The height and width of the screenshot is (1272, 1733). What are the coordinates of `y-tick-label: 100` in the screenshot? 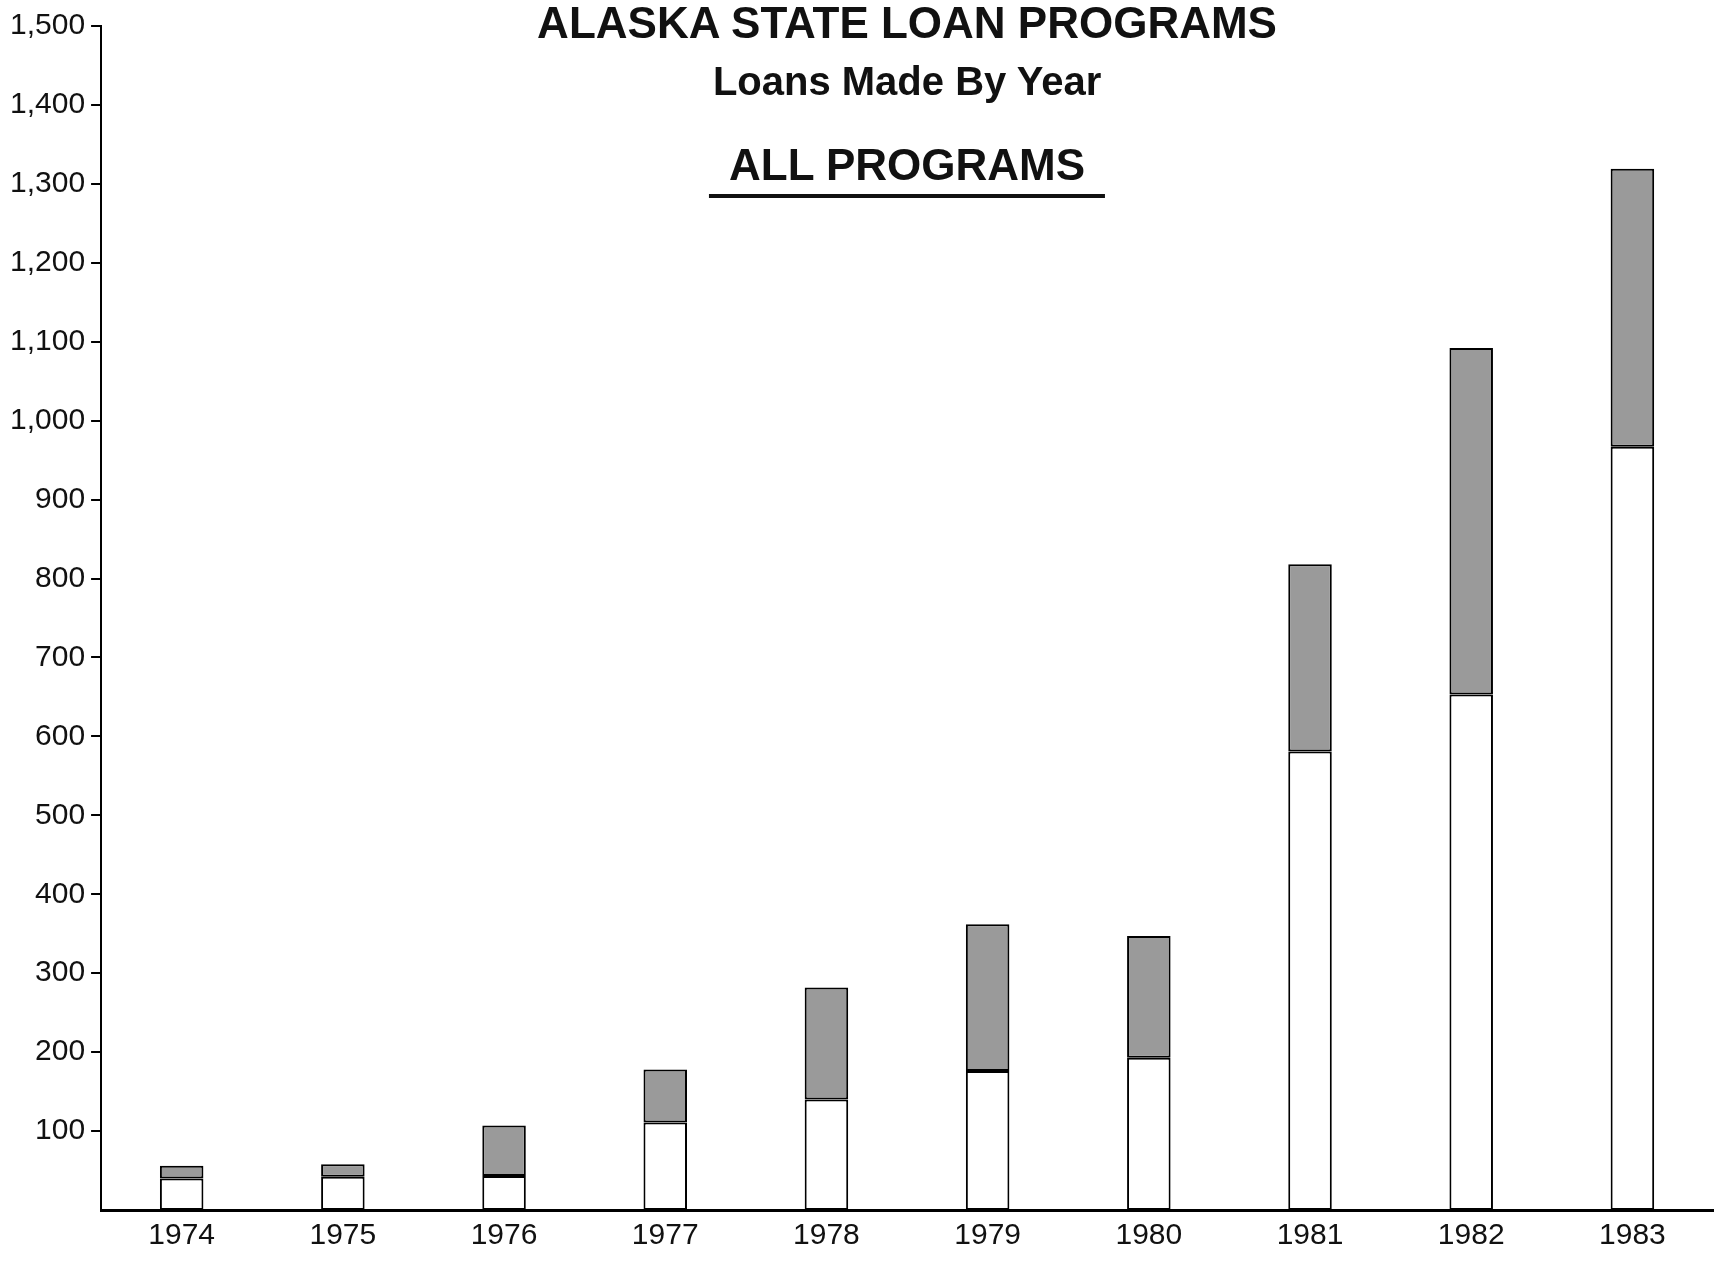 It's located at (60, 1129).